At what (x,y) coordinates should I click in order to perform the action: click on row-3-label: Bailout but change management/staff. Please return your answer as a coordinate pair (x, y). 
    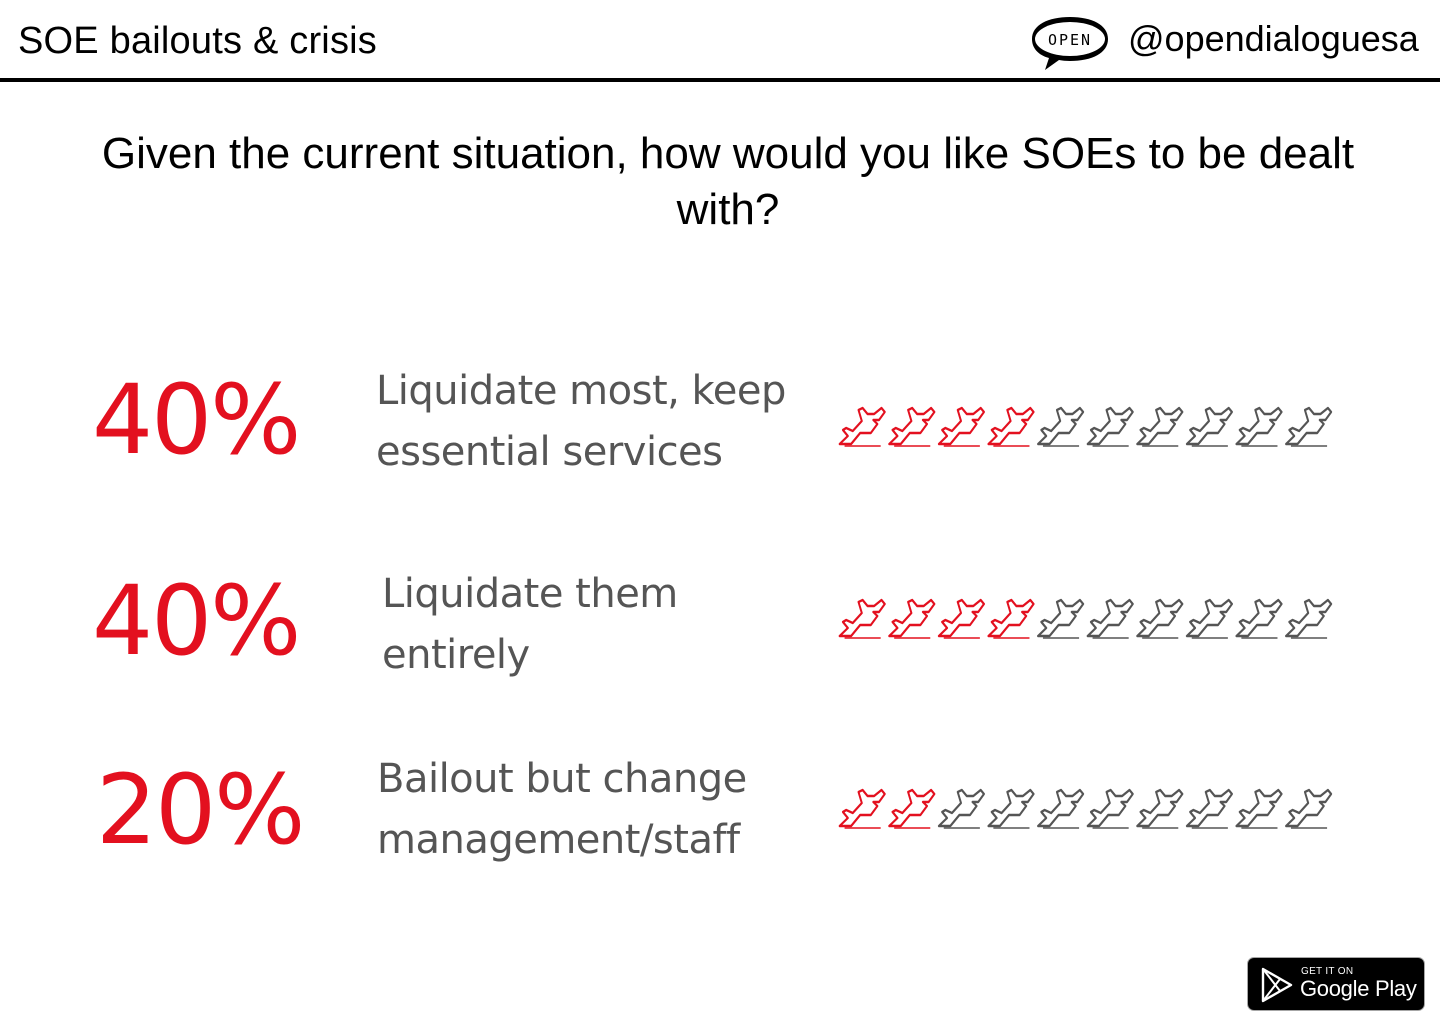
    Looking at the image, I should click on (562, 810).